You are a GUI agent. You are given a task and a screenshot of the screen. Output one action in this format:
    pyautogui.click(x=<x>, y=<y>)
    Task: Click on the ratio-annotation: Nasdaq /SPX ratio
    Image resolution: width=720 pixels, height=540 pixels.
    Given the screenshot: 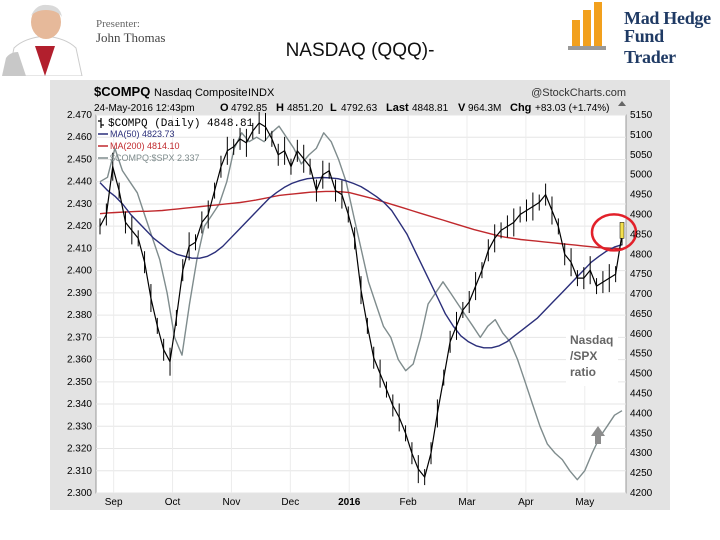 What is the action you would take?
    pyautogui.click(x=592, y=358)
    